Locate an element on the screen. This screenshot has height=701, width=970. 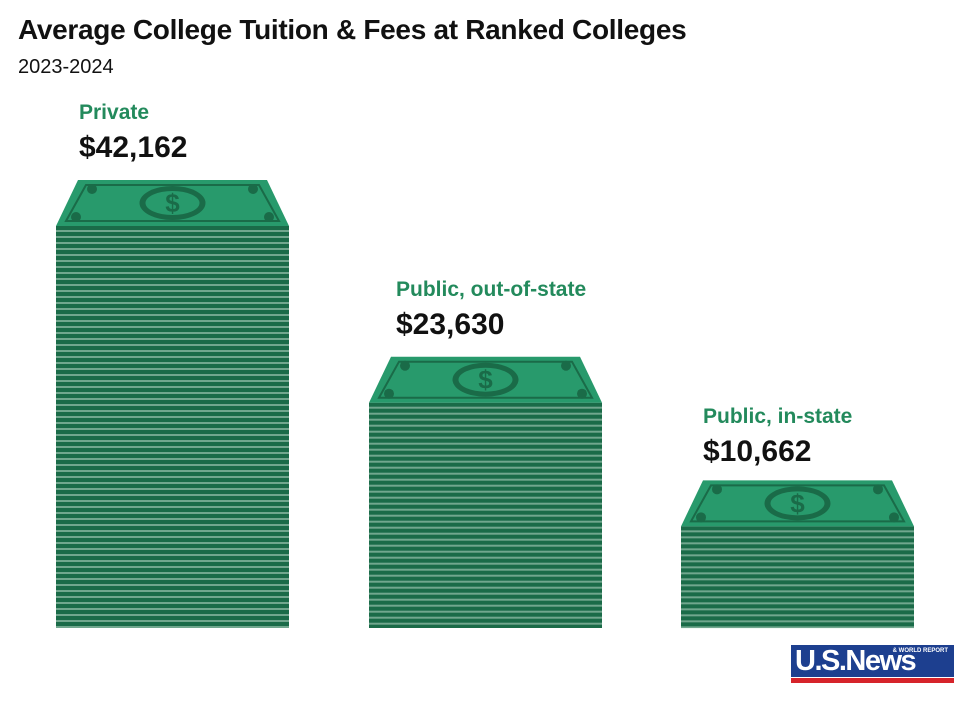
value-label-public-out-of-state: $23,630 is located at coordinates (450, 324).